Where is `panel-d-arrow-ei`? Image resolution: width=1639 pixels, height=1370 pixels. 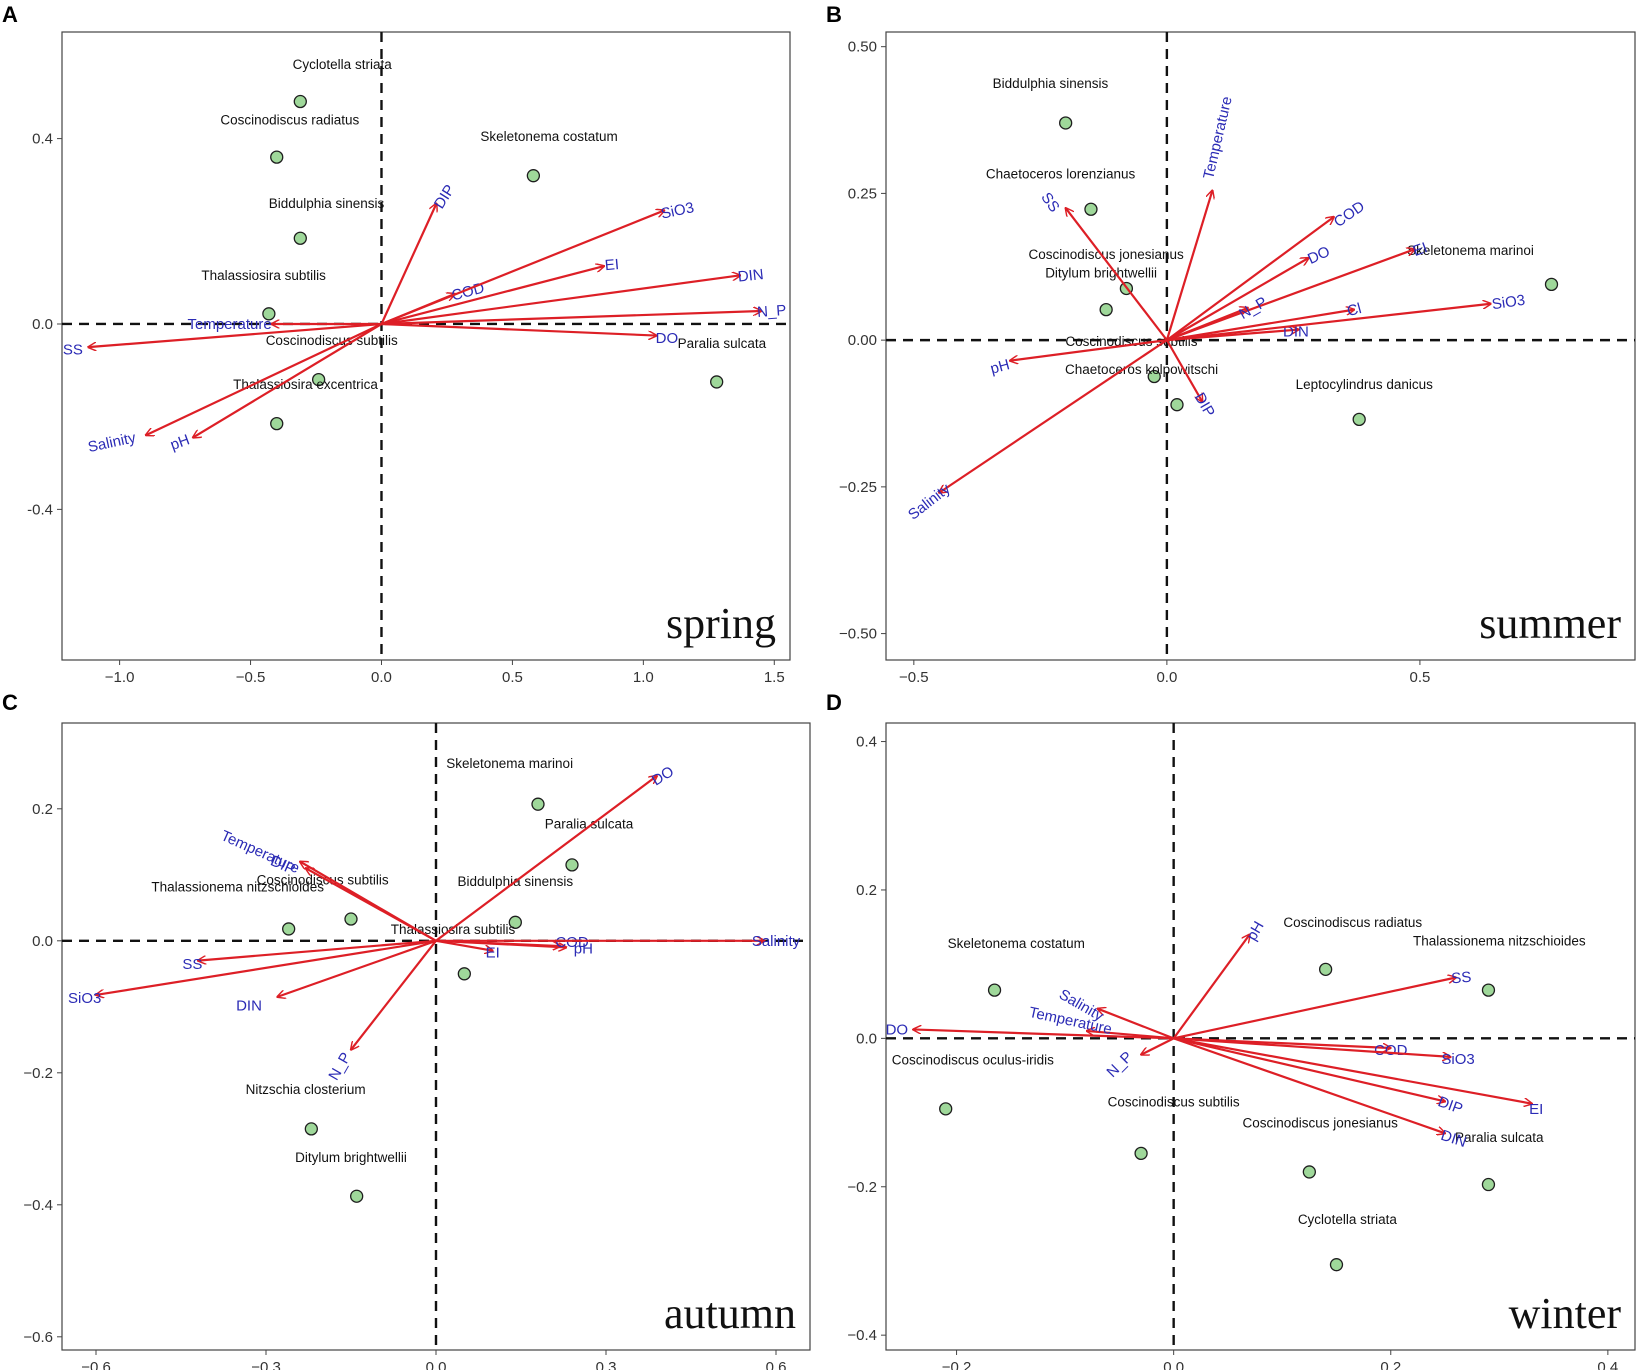 panel-d-arrow-ei is located at coordinates (1352, 1070).